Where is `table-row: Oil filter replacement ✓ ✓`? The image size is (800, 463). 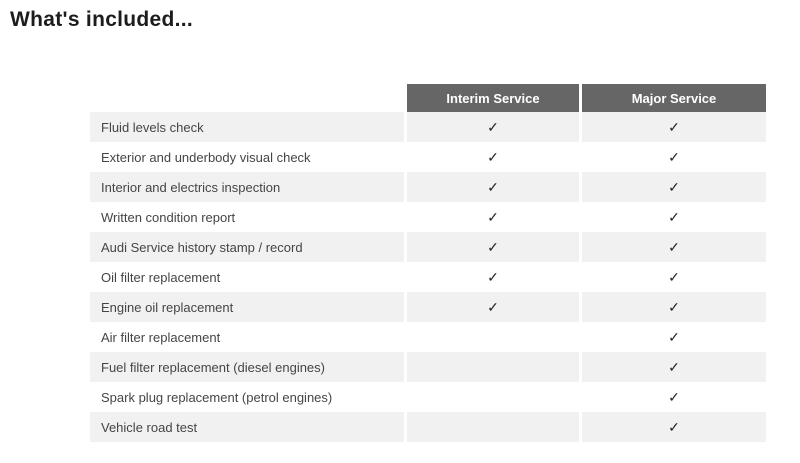 table-row: Oil filter replacement ✓ ✓ is located at coordinates (428, 277).